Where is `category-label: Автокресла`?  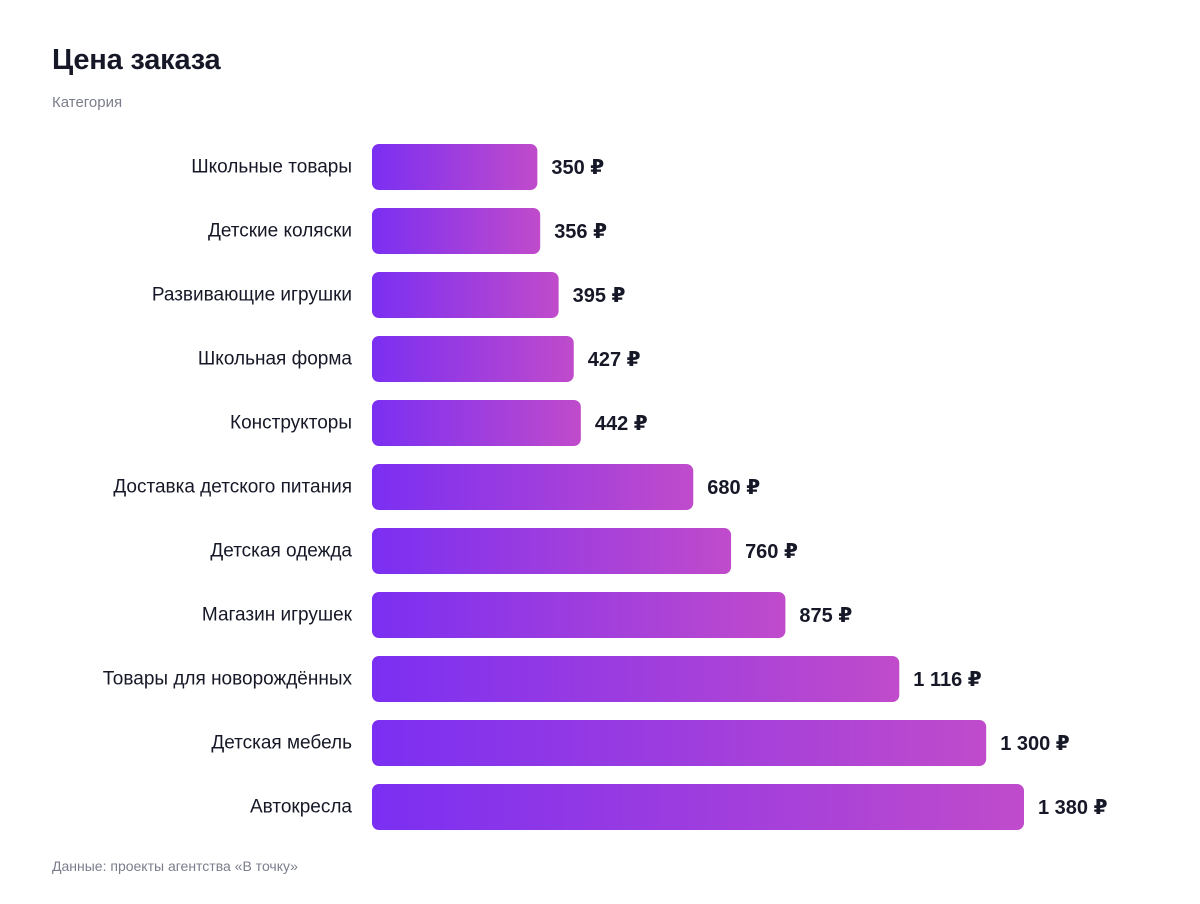
category-label: Автокресла is located at coordinates (301, 807).